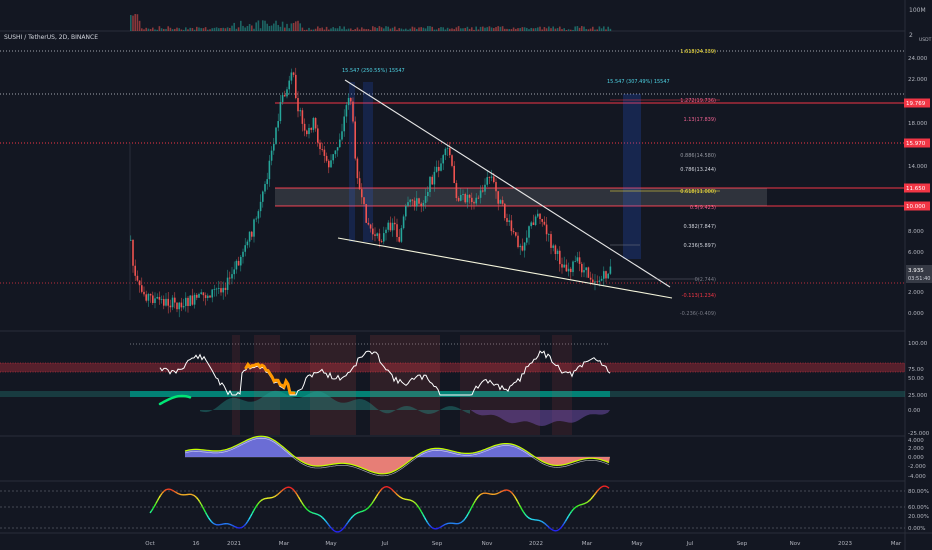 This screenshot has height=550, width=932. Describe the element at coordinates (916, 314) in the screenshot. I see `price-tick-label: 0.000` at that location.